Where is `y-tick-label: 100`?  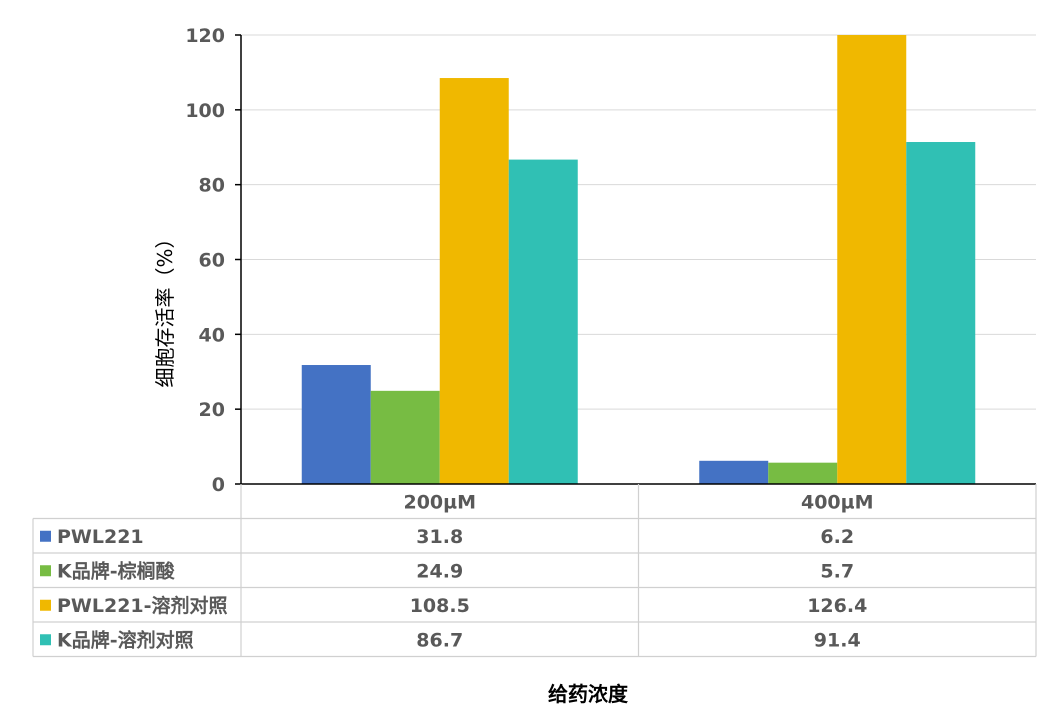 y-tick-label: 100 is located at coordinates (205, 111).